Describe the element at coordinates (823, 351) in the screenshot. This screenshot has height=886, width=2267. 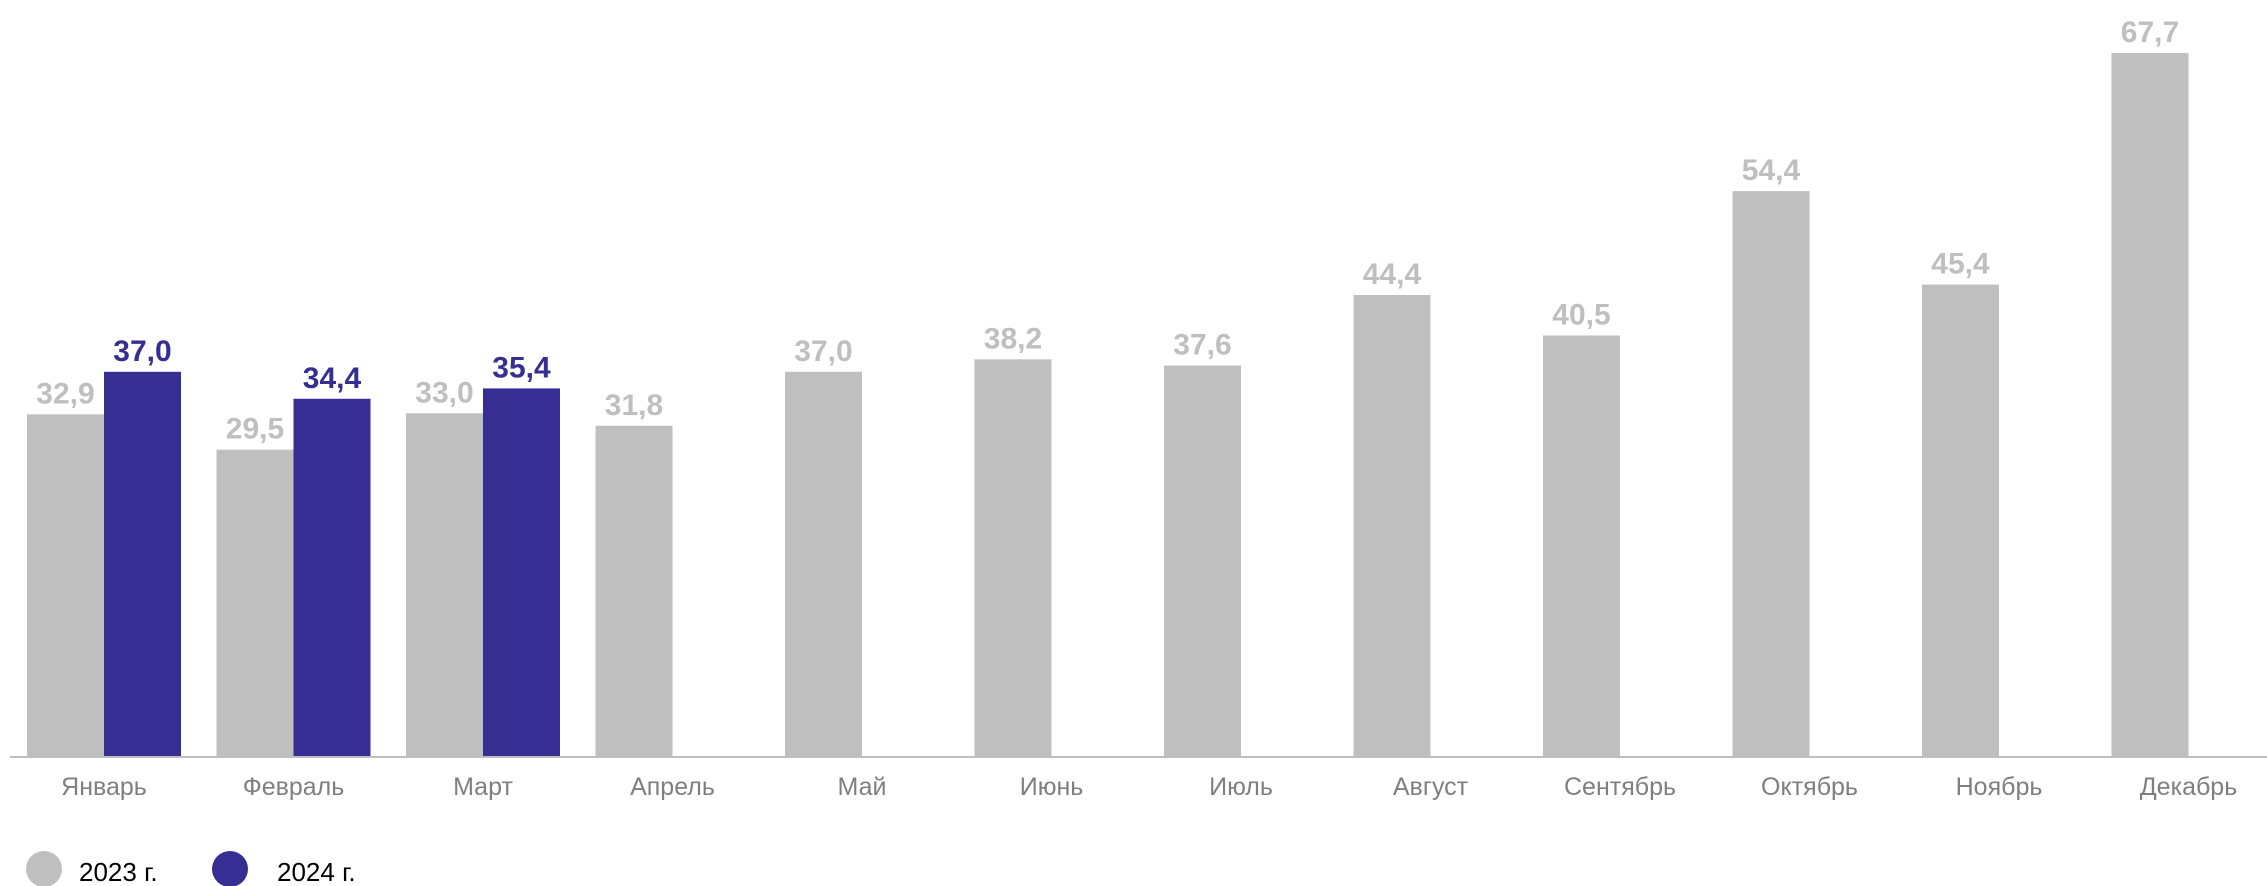
I see `value-label-2023-4: 37,0` at that location.